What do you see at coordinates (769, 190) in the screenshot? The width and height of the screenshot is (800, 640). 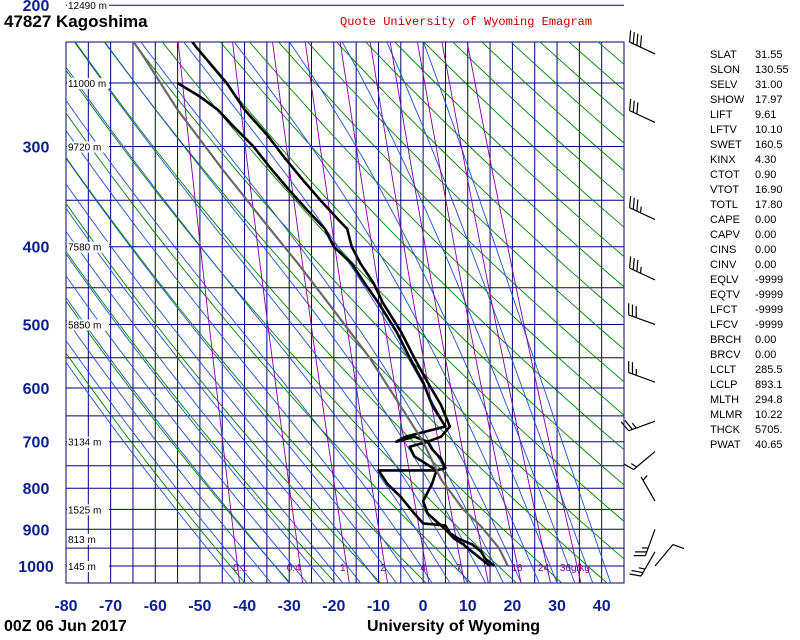 I see `index-value: 16.90` at bounding box center [769, 190].